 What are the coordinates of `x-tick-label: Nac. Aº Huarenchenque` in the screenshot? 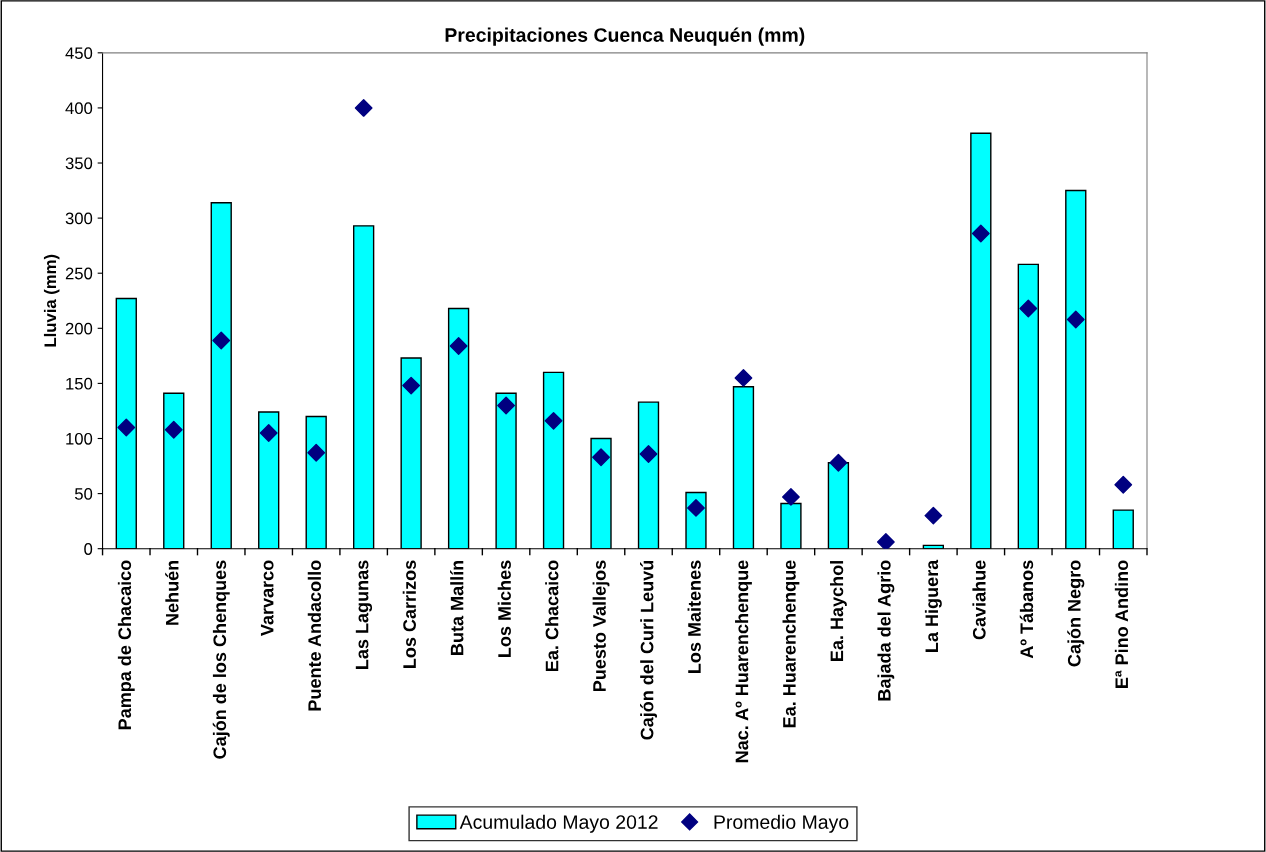 It's located at (743, 661).